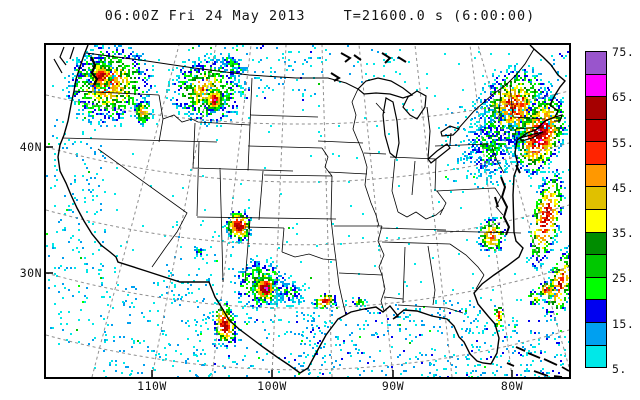 This screenshot has width=640, height=400. I want to click on lake-ontario, so click(450, 131).